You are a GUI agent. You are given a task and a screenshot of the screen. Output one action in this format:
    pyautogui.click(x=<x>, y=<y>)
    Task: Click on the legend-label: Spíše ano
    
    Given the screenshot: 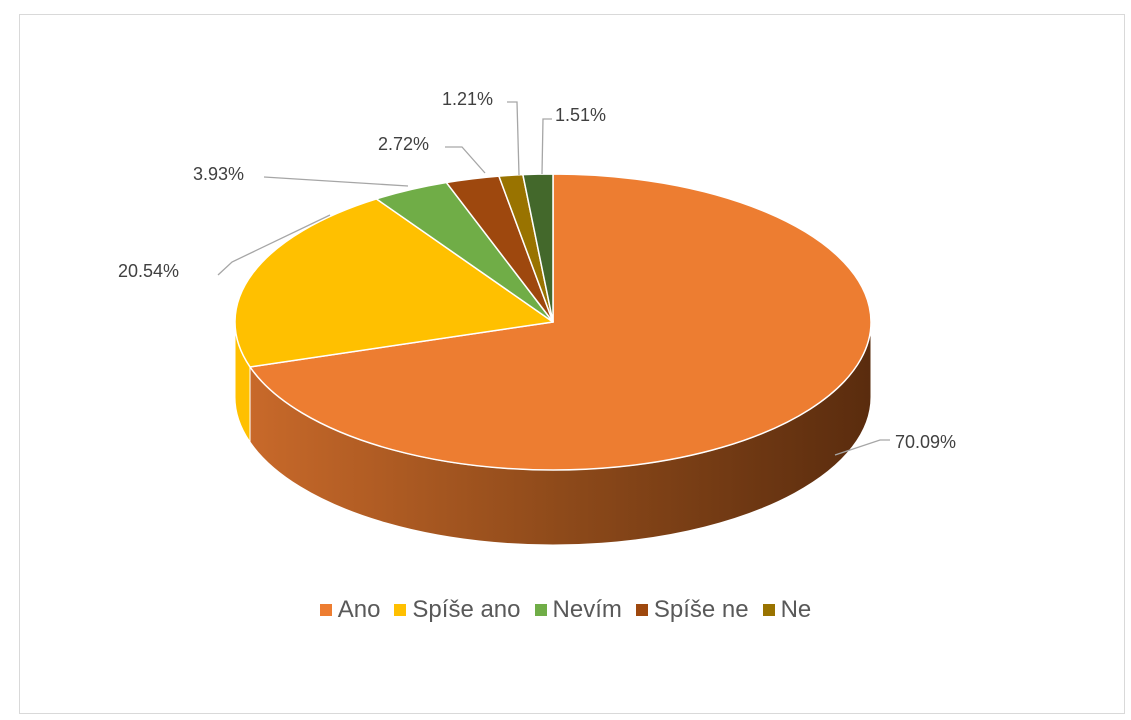 What is the action you would take?
    pyautogui.click(x=466, y=609)
    